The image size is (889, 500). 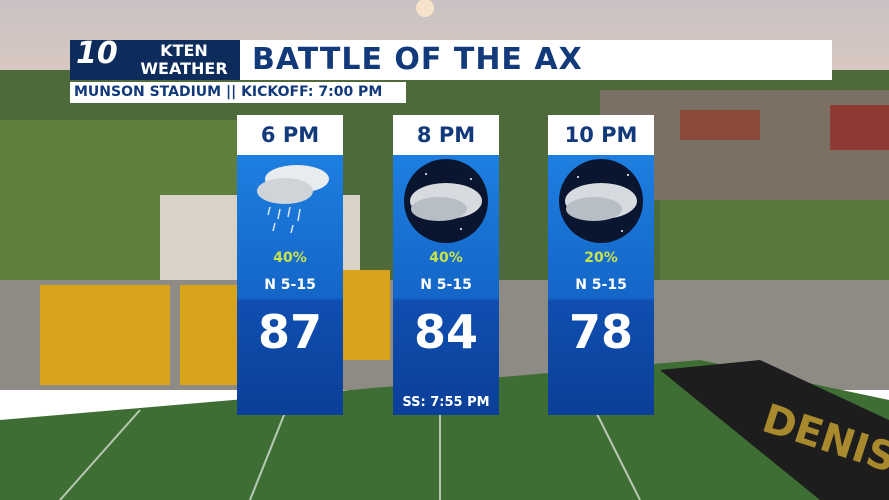 I want to click on logo-text: KTEN WEATHER, so click(x=184, y=59).